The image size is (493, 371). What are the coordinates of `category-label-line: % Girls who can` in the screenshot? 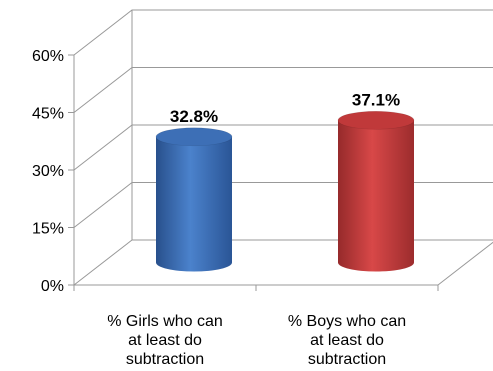 It's located at (165, 321).